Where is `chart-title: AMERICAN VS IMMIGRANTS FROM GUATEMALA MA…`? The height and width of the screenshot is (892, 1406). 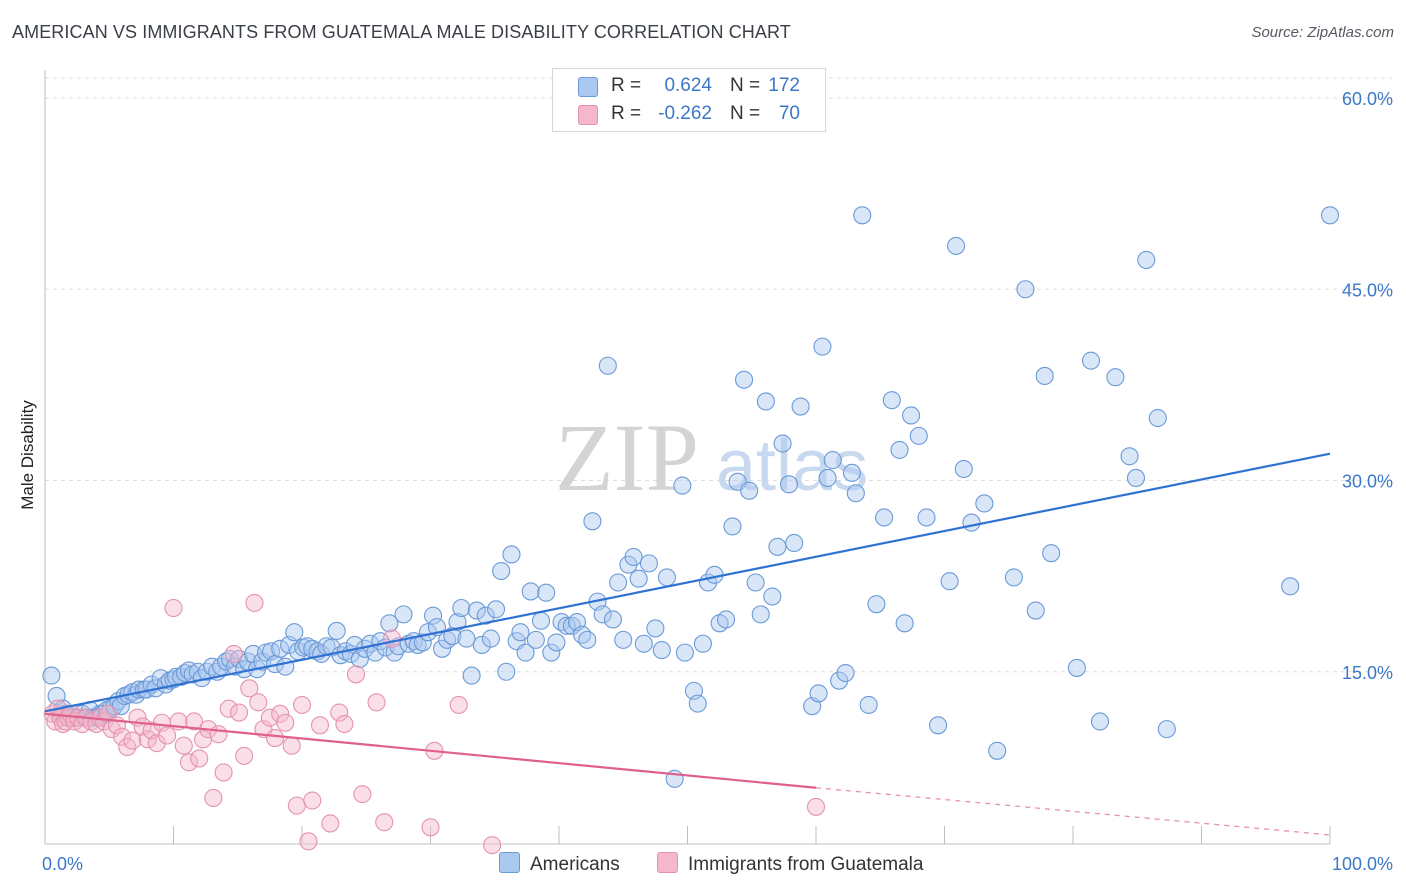 chart-title: AMERICAN VS IMMIGRANTS FROM GUATEMALA MA… is located at coordinates (401, 32).